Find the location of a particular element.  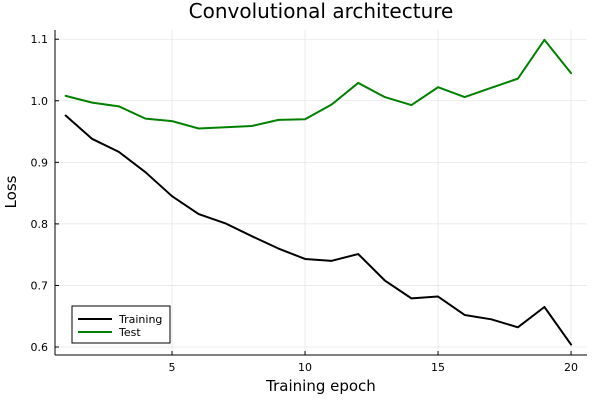

legend: Training Test is located at coordinates (121, 324).